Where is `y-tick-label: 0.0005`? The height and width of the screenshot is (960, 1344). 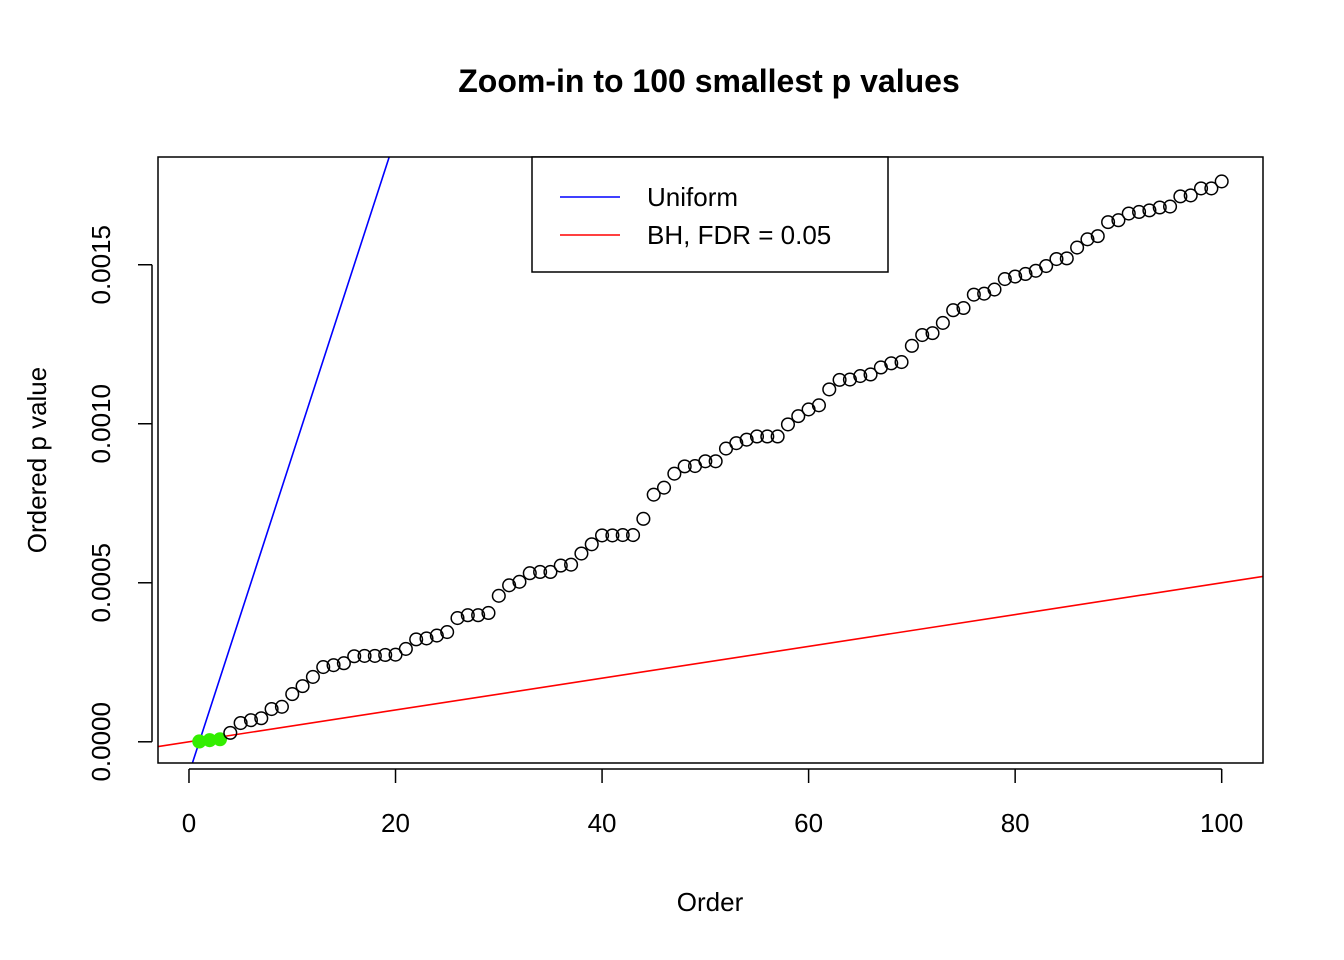 y-tick-label: 0.0005 is located at coordinates (101, 583).